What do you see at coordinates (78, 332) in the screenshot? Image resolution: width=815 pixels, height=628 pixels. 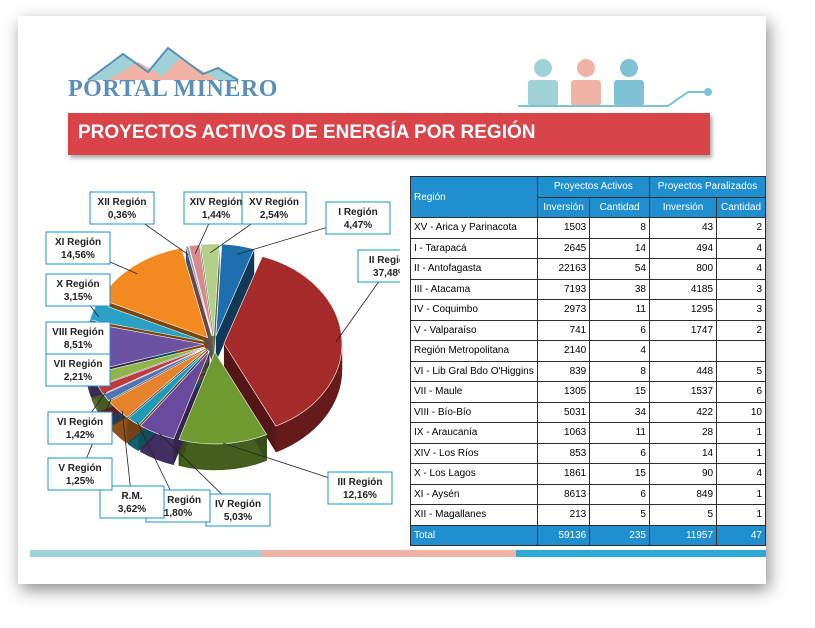 I see `pie-label-name: VIII Región` at bounding box center [78, 332].